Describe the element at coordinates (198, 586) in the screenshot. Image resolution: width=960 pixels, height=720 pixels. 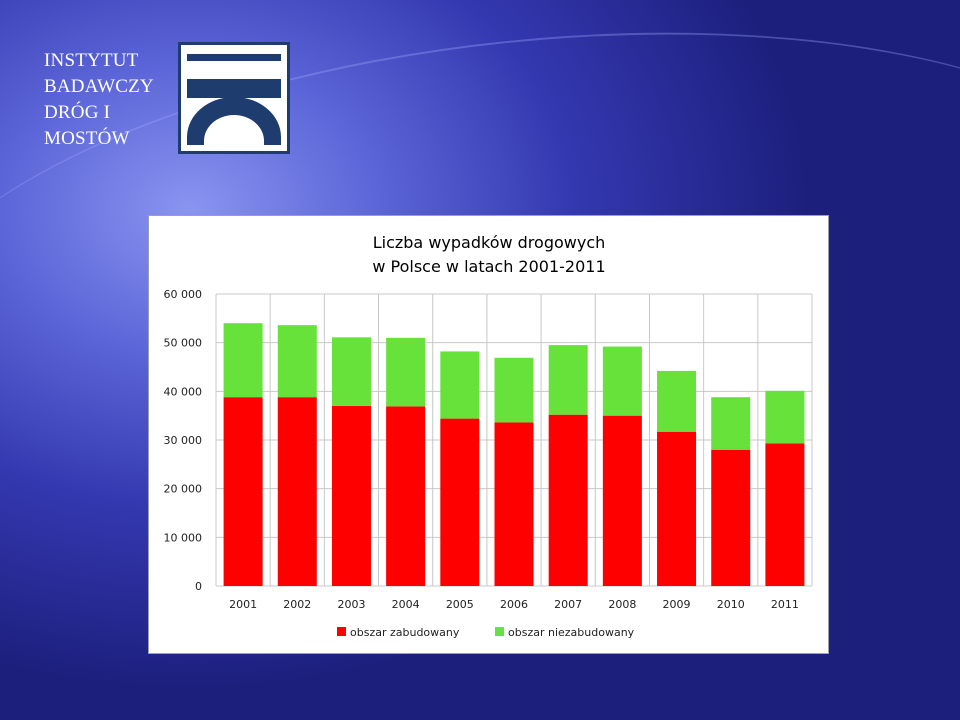
I see `y-tick-label: 0` at that location.